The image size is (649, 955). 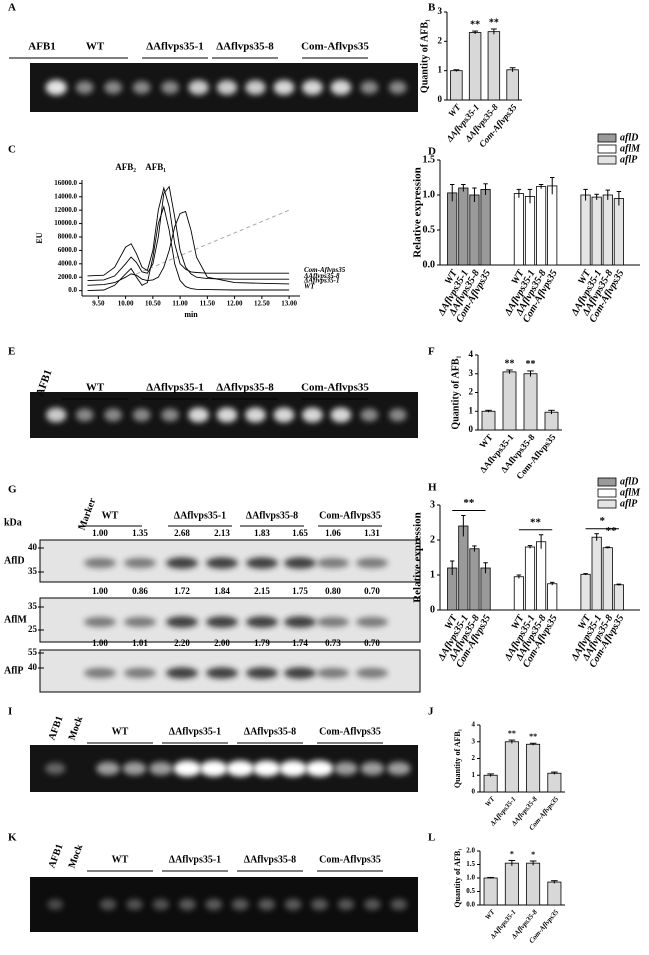 I want to click on y-tick-label: 2.0, so click(x=470, y=851).